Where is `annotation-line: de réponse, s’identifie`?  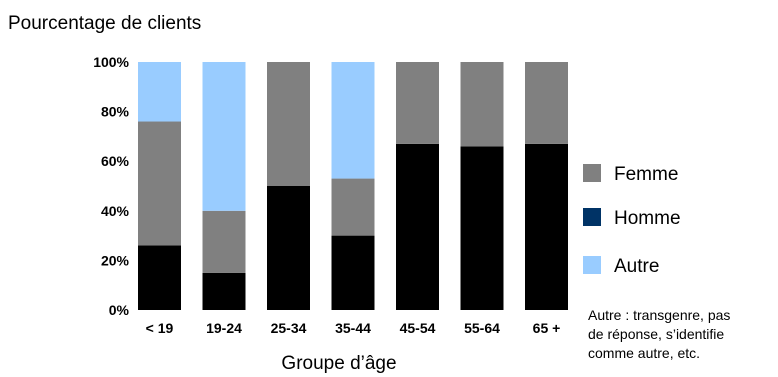 annotation-line: de réponse, s’identifie is located at coordinates (656, 334).